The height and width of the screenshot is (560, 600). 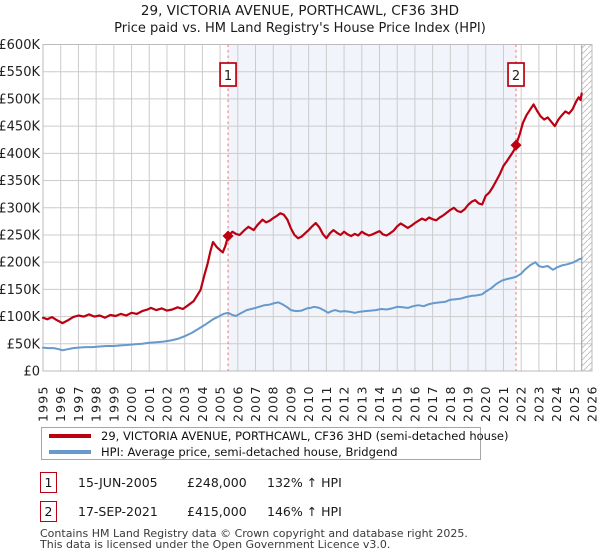 I want to click on svg-text: £550K, so click(x=20, y=72).